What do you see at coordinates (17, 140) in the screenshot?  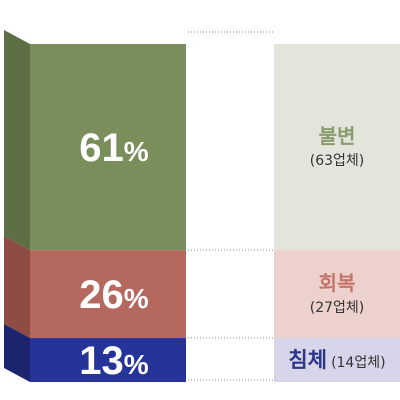 I see `segment-1-side-face` at bounding box center [17, 140].